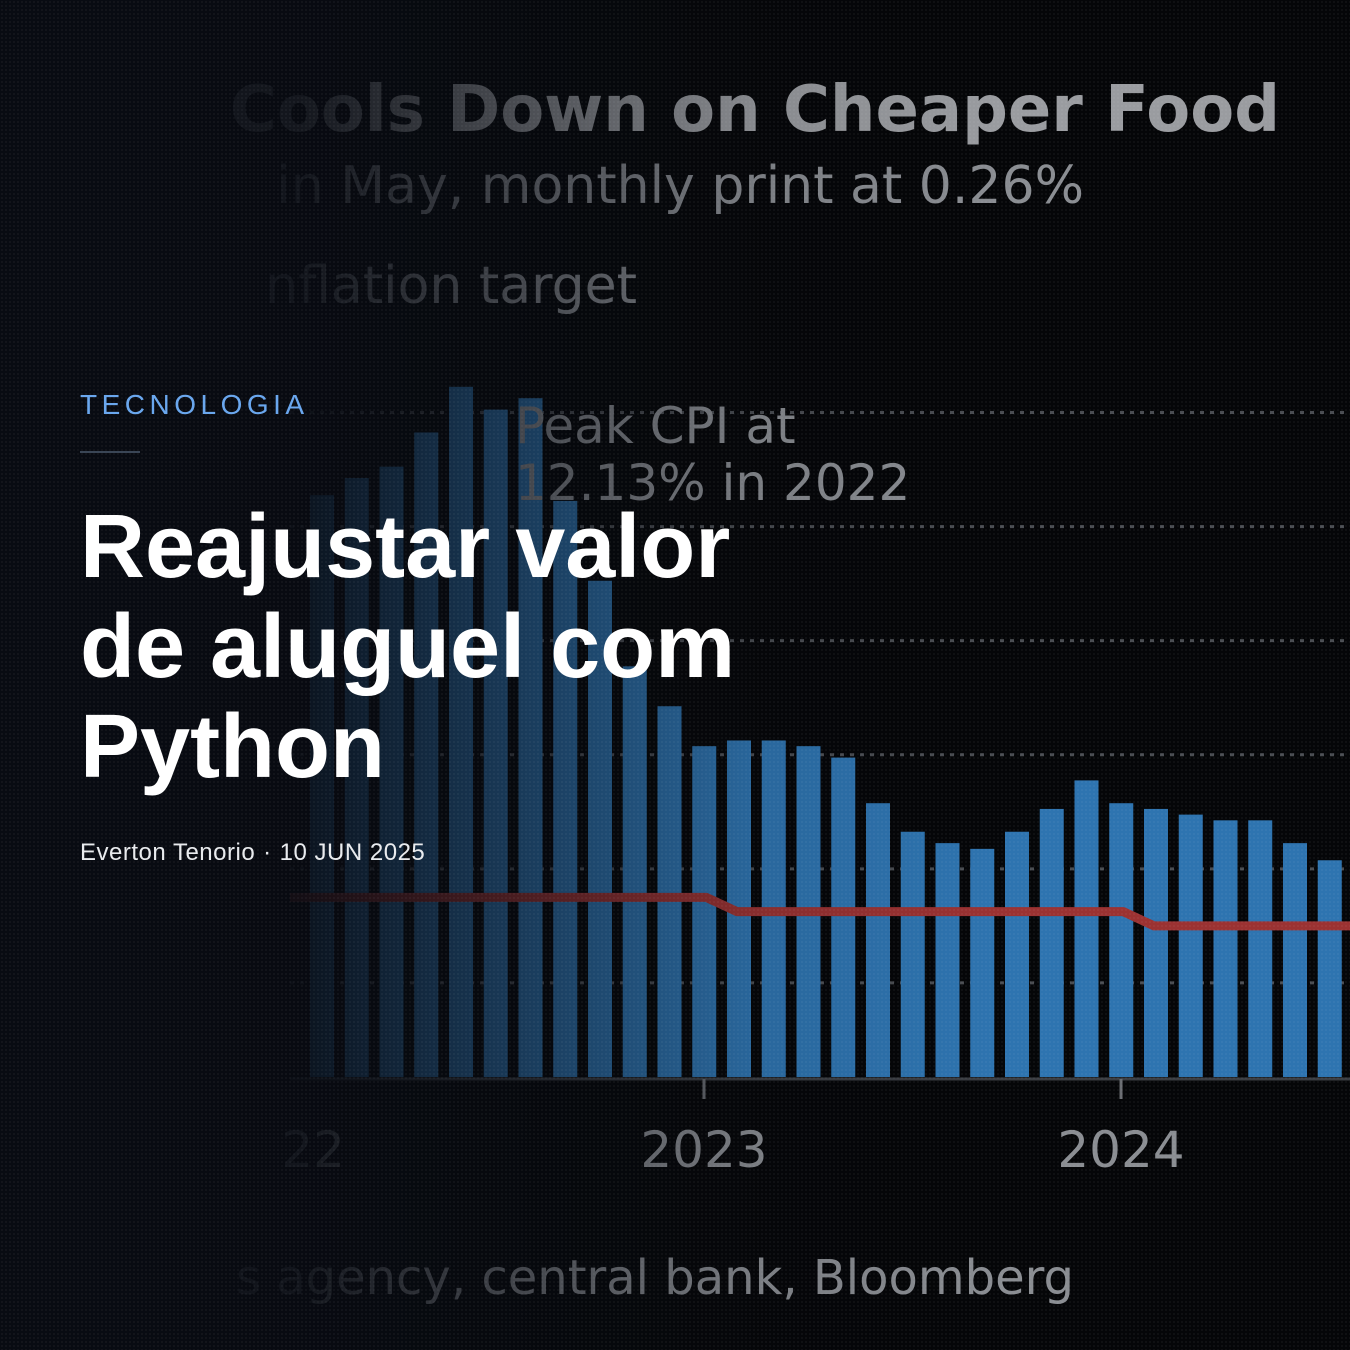 This screenshot has height=1350, width=1350. Describe the element at coordinates (352, 852) in the screenshot. I see `publish-date: 10 JUN 2025` at that location.